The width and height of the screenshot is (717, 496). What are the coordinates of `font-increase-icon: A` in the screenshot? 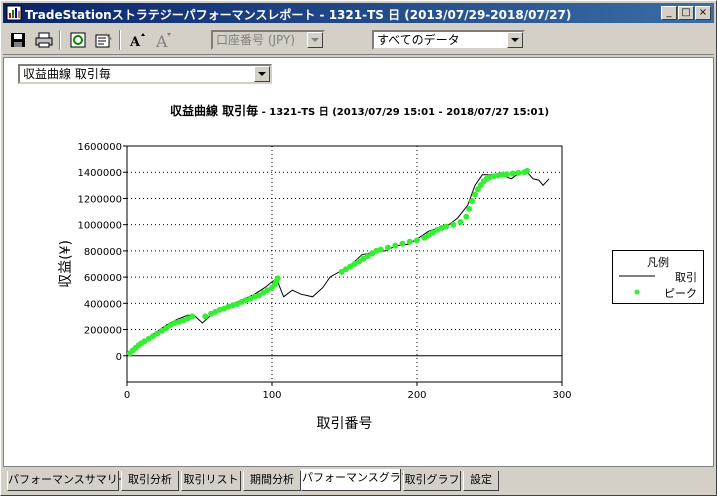 It's located at (138, 40).